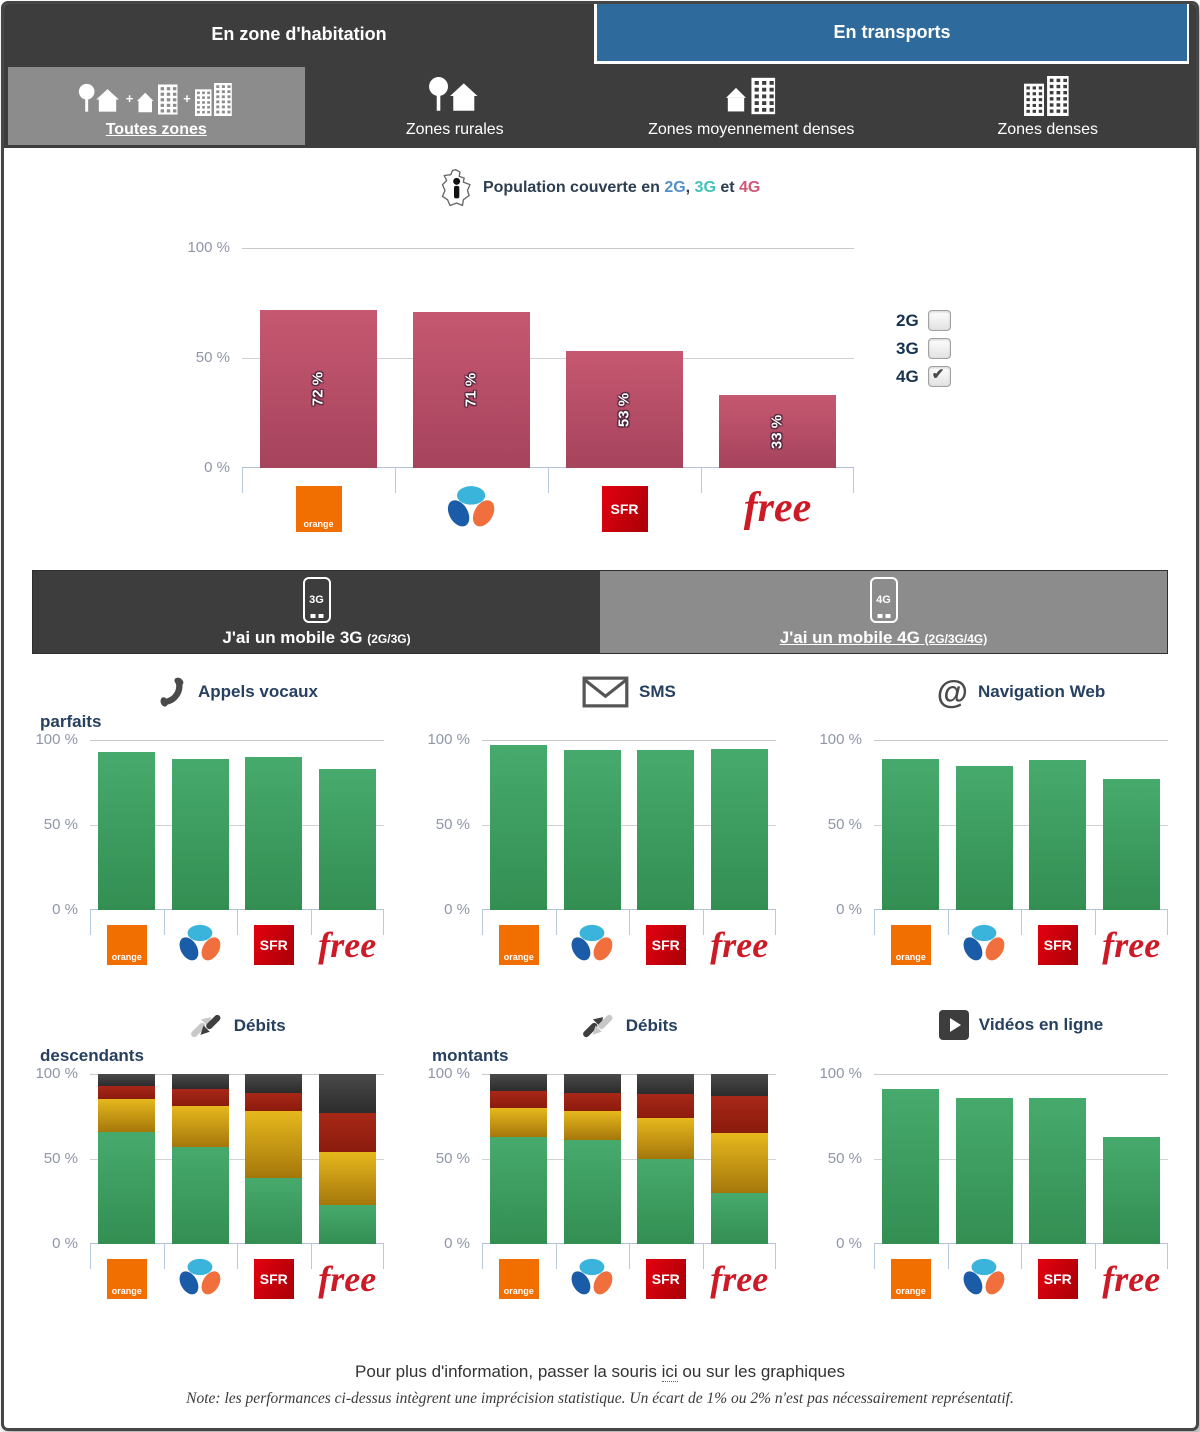 The height and width of the screenshot is (1432, 1200). What do you see at coordinates (592, 1126) in the screenshot?
I see `up-bouygues-segment-jaune` at bounding box center [592, 1126].